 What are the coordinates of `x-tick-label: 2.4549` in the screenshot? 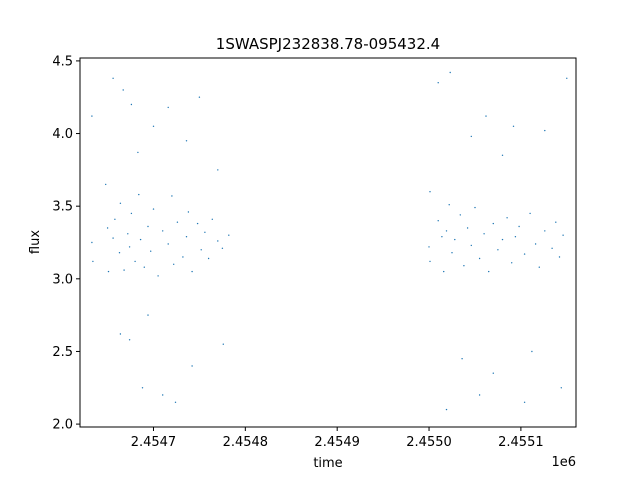 It's located at (337, 442).